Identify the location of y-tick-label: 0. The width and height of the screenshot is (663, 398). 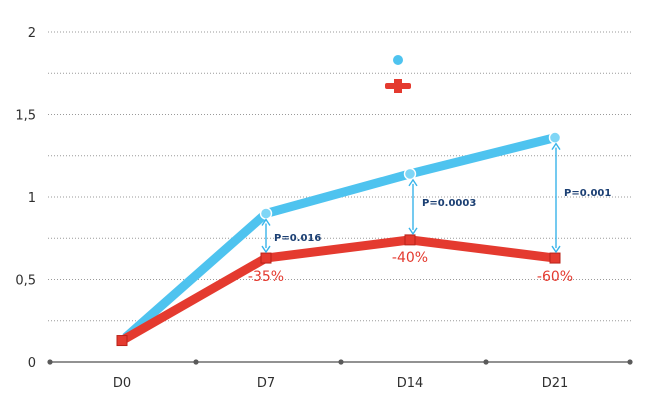
(32, 363).